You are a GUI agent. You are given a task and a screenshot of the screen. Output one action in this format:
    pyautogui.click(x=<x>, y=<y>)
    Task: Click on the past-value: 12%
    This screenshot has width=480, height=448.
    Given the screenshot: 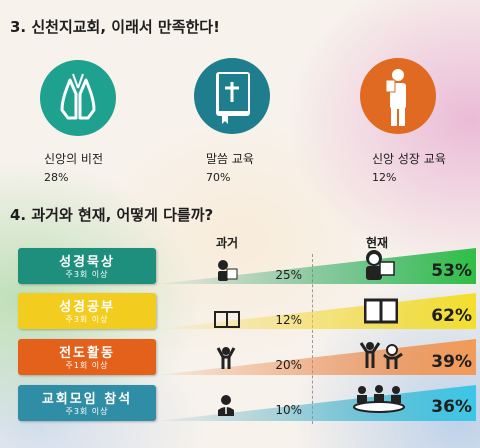 What is the action you would take?
    pyautogui.click(x=288, y=320)
    